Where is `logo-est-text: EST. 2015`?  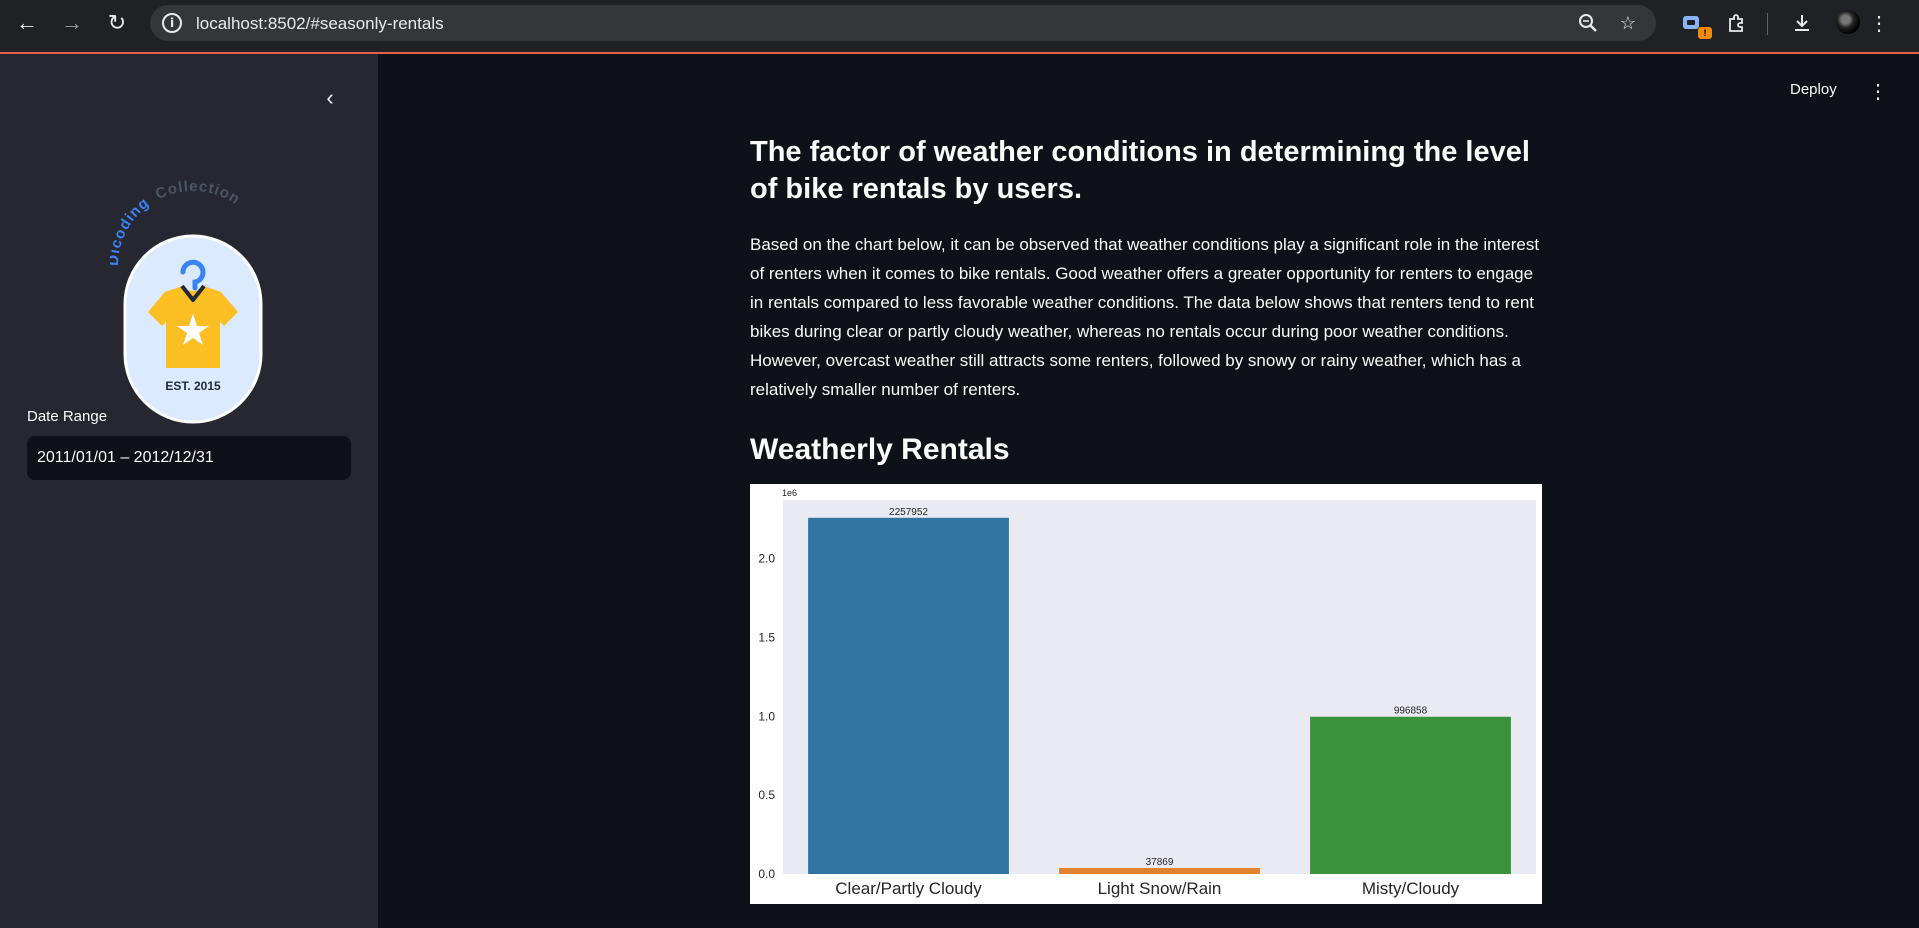 logo-est-text: EST. 2015 is located at coordinates (193, 386).